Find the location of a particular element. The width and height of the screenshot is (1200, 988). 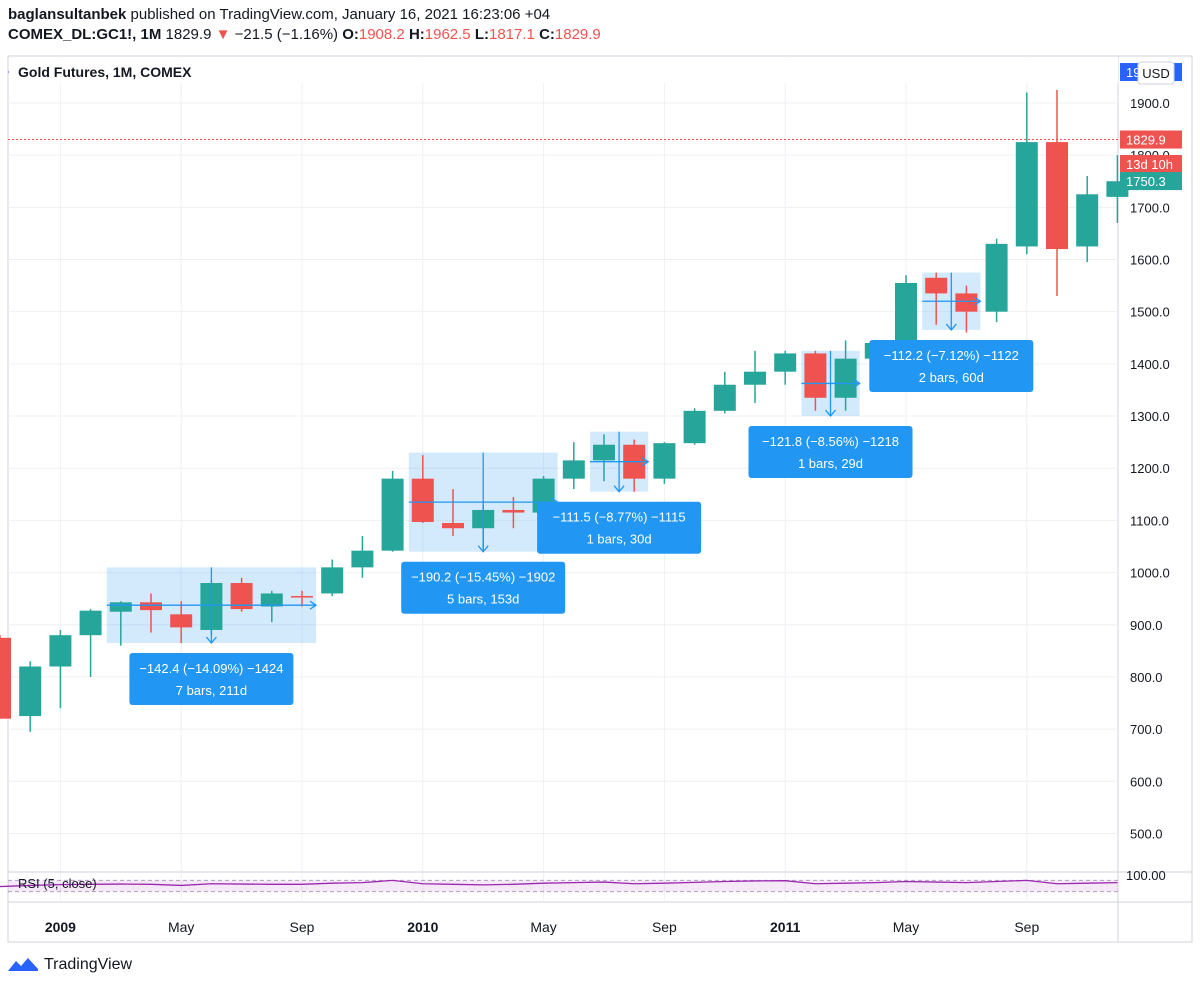

measure-info-line1: −142.4 (−14.09%) −1424 is located at coordinates (211, 668).